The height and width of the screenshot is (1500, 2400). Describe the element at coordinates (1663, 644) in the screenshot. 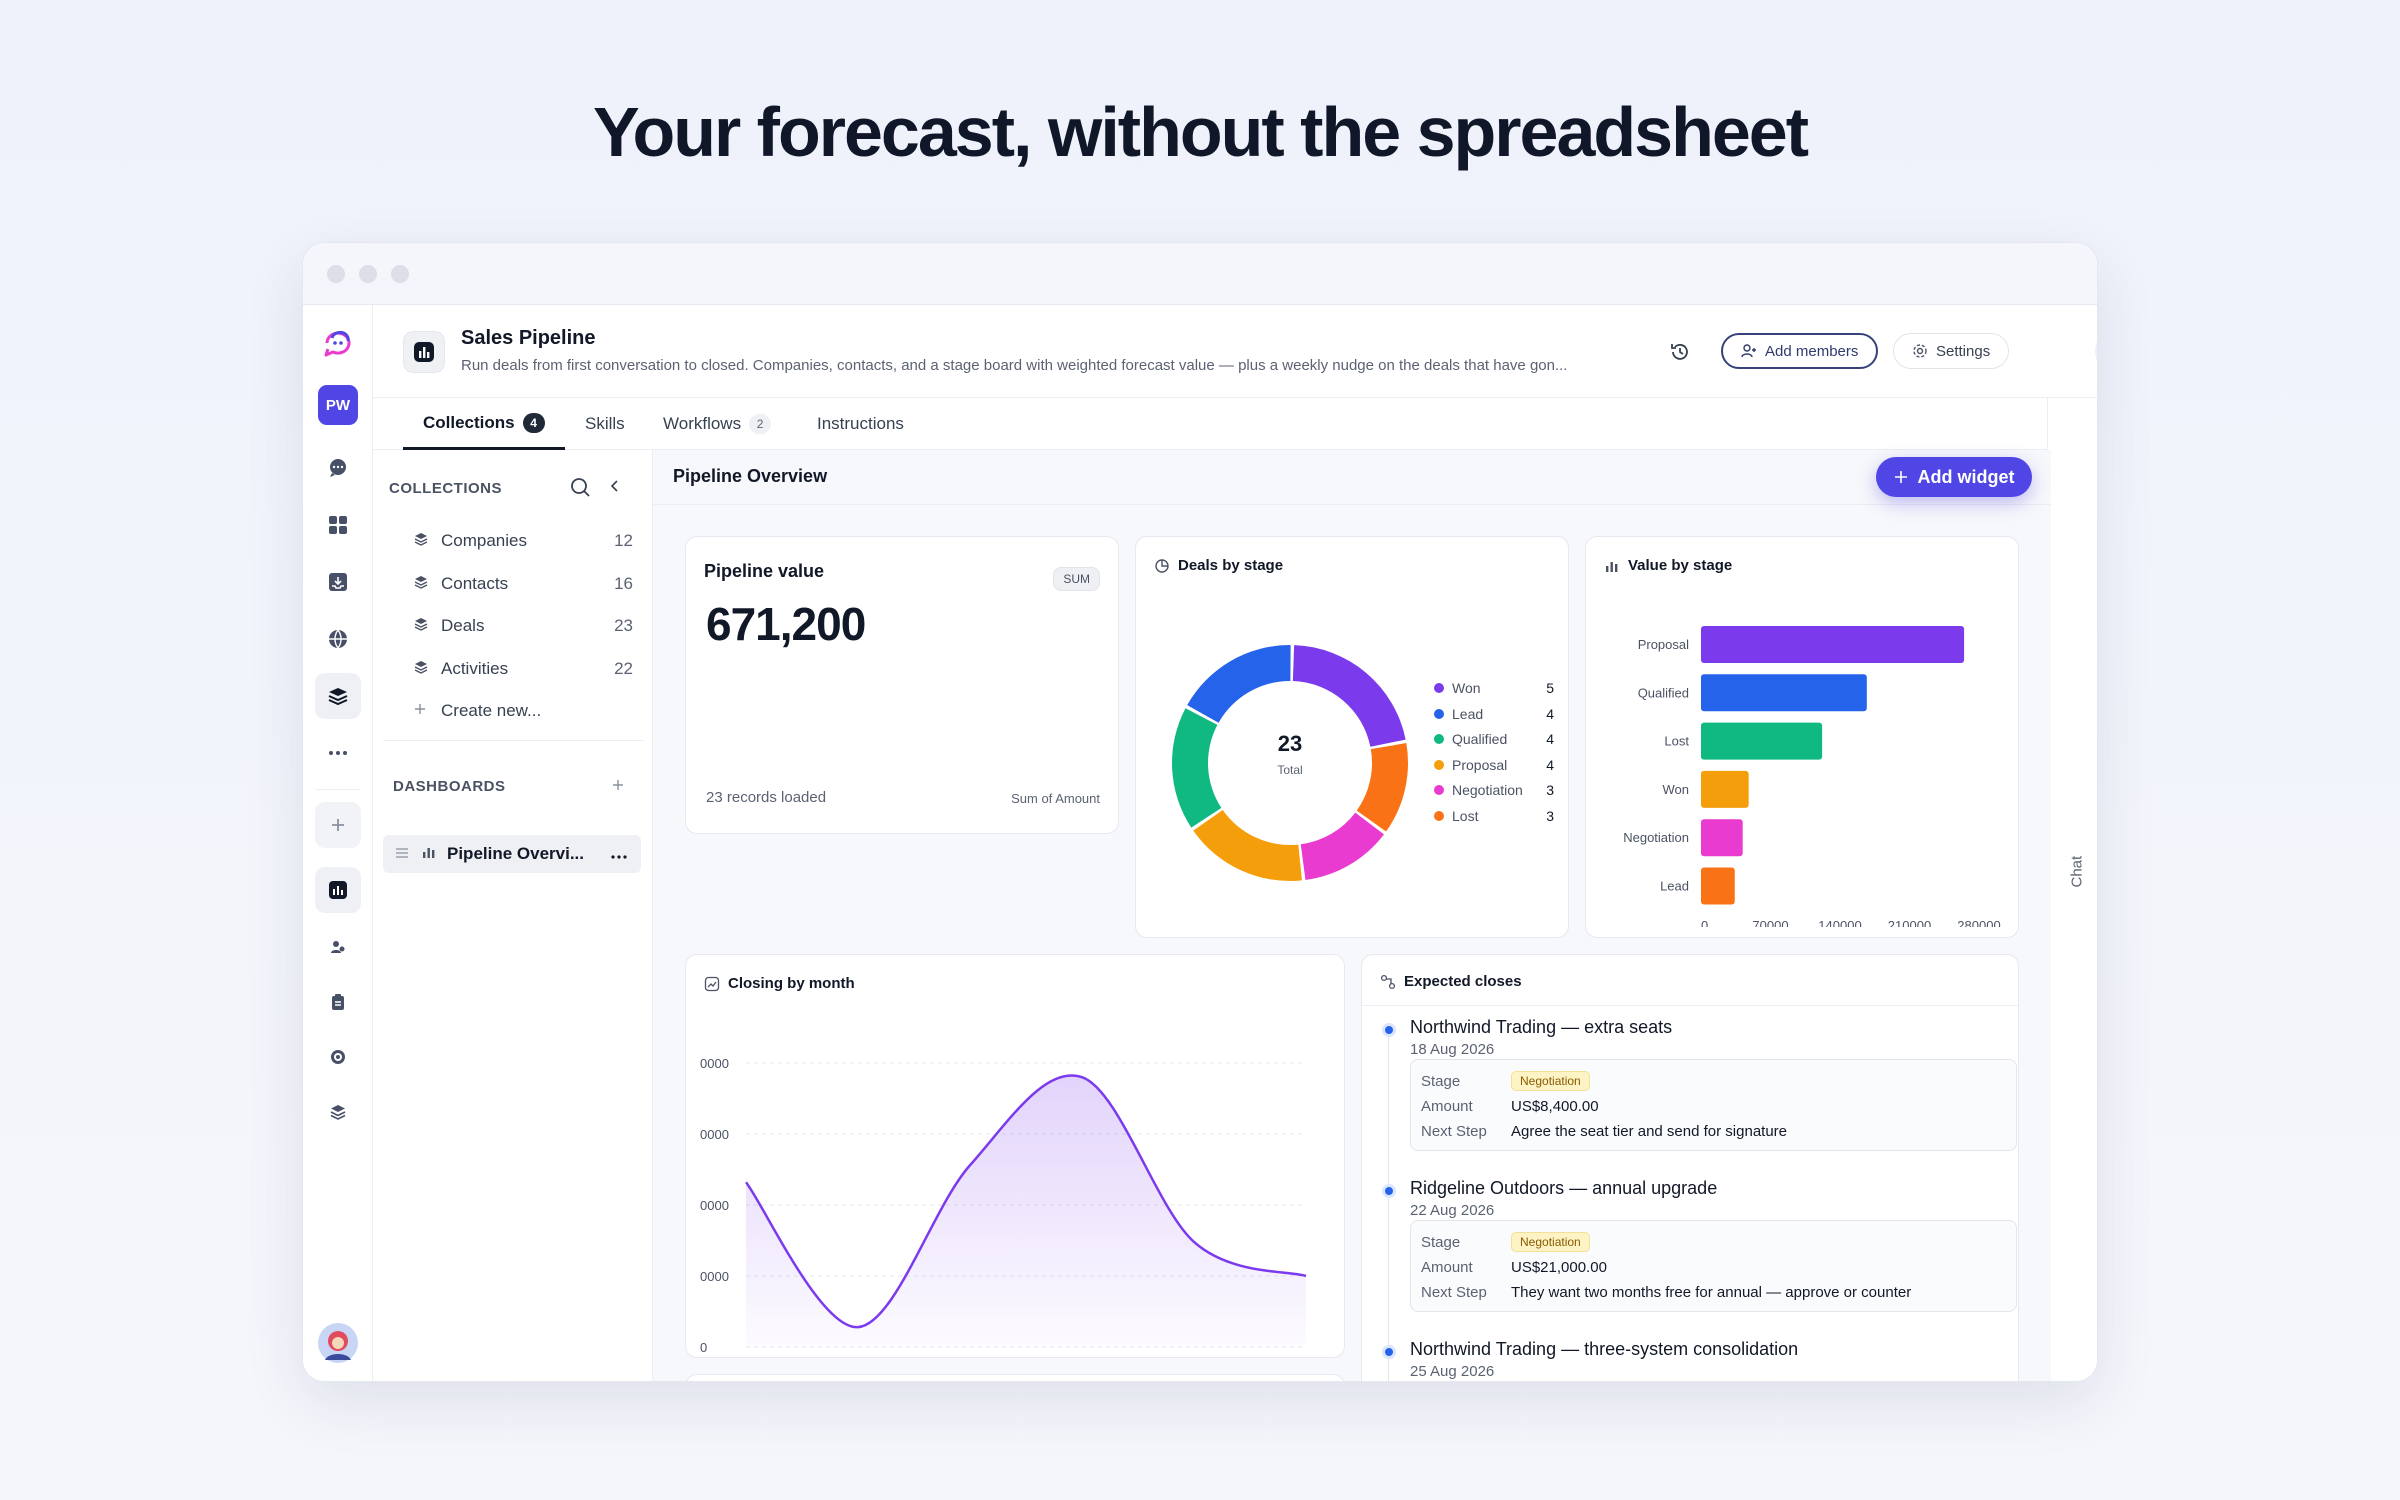

I see `bar-category-label: Proposal` at that location.